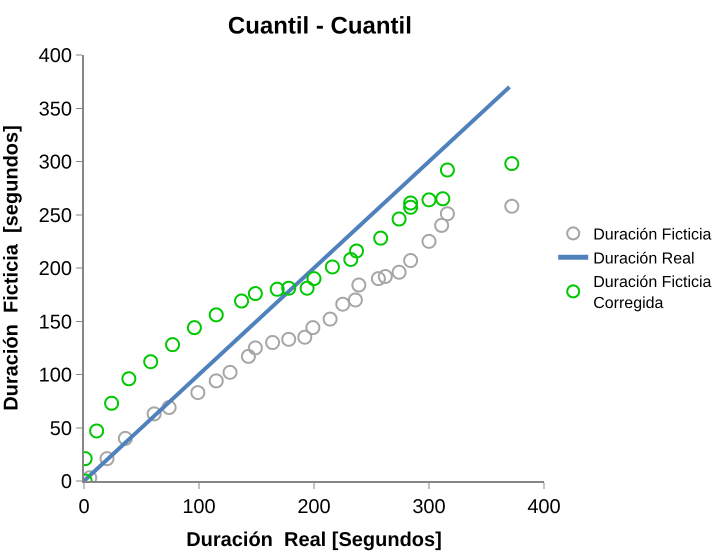 This screenshot has width=727, height=557. Describe the element at coordinates (644, 259) in the screenshot. I see `legend-label: Duración Real` at that location.